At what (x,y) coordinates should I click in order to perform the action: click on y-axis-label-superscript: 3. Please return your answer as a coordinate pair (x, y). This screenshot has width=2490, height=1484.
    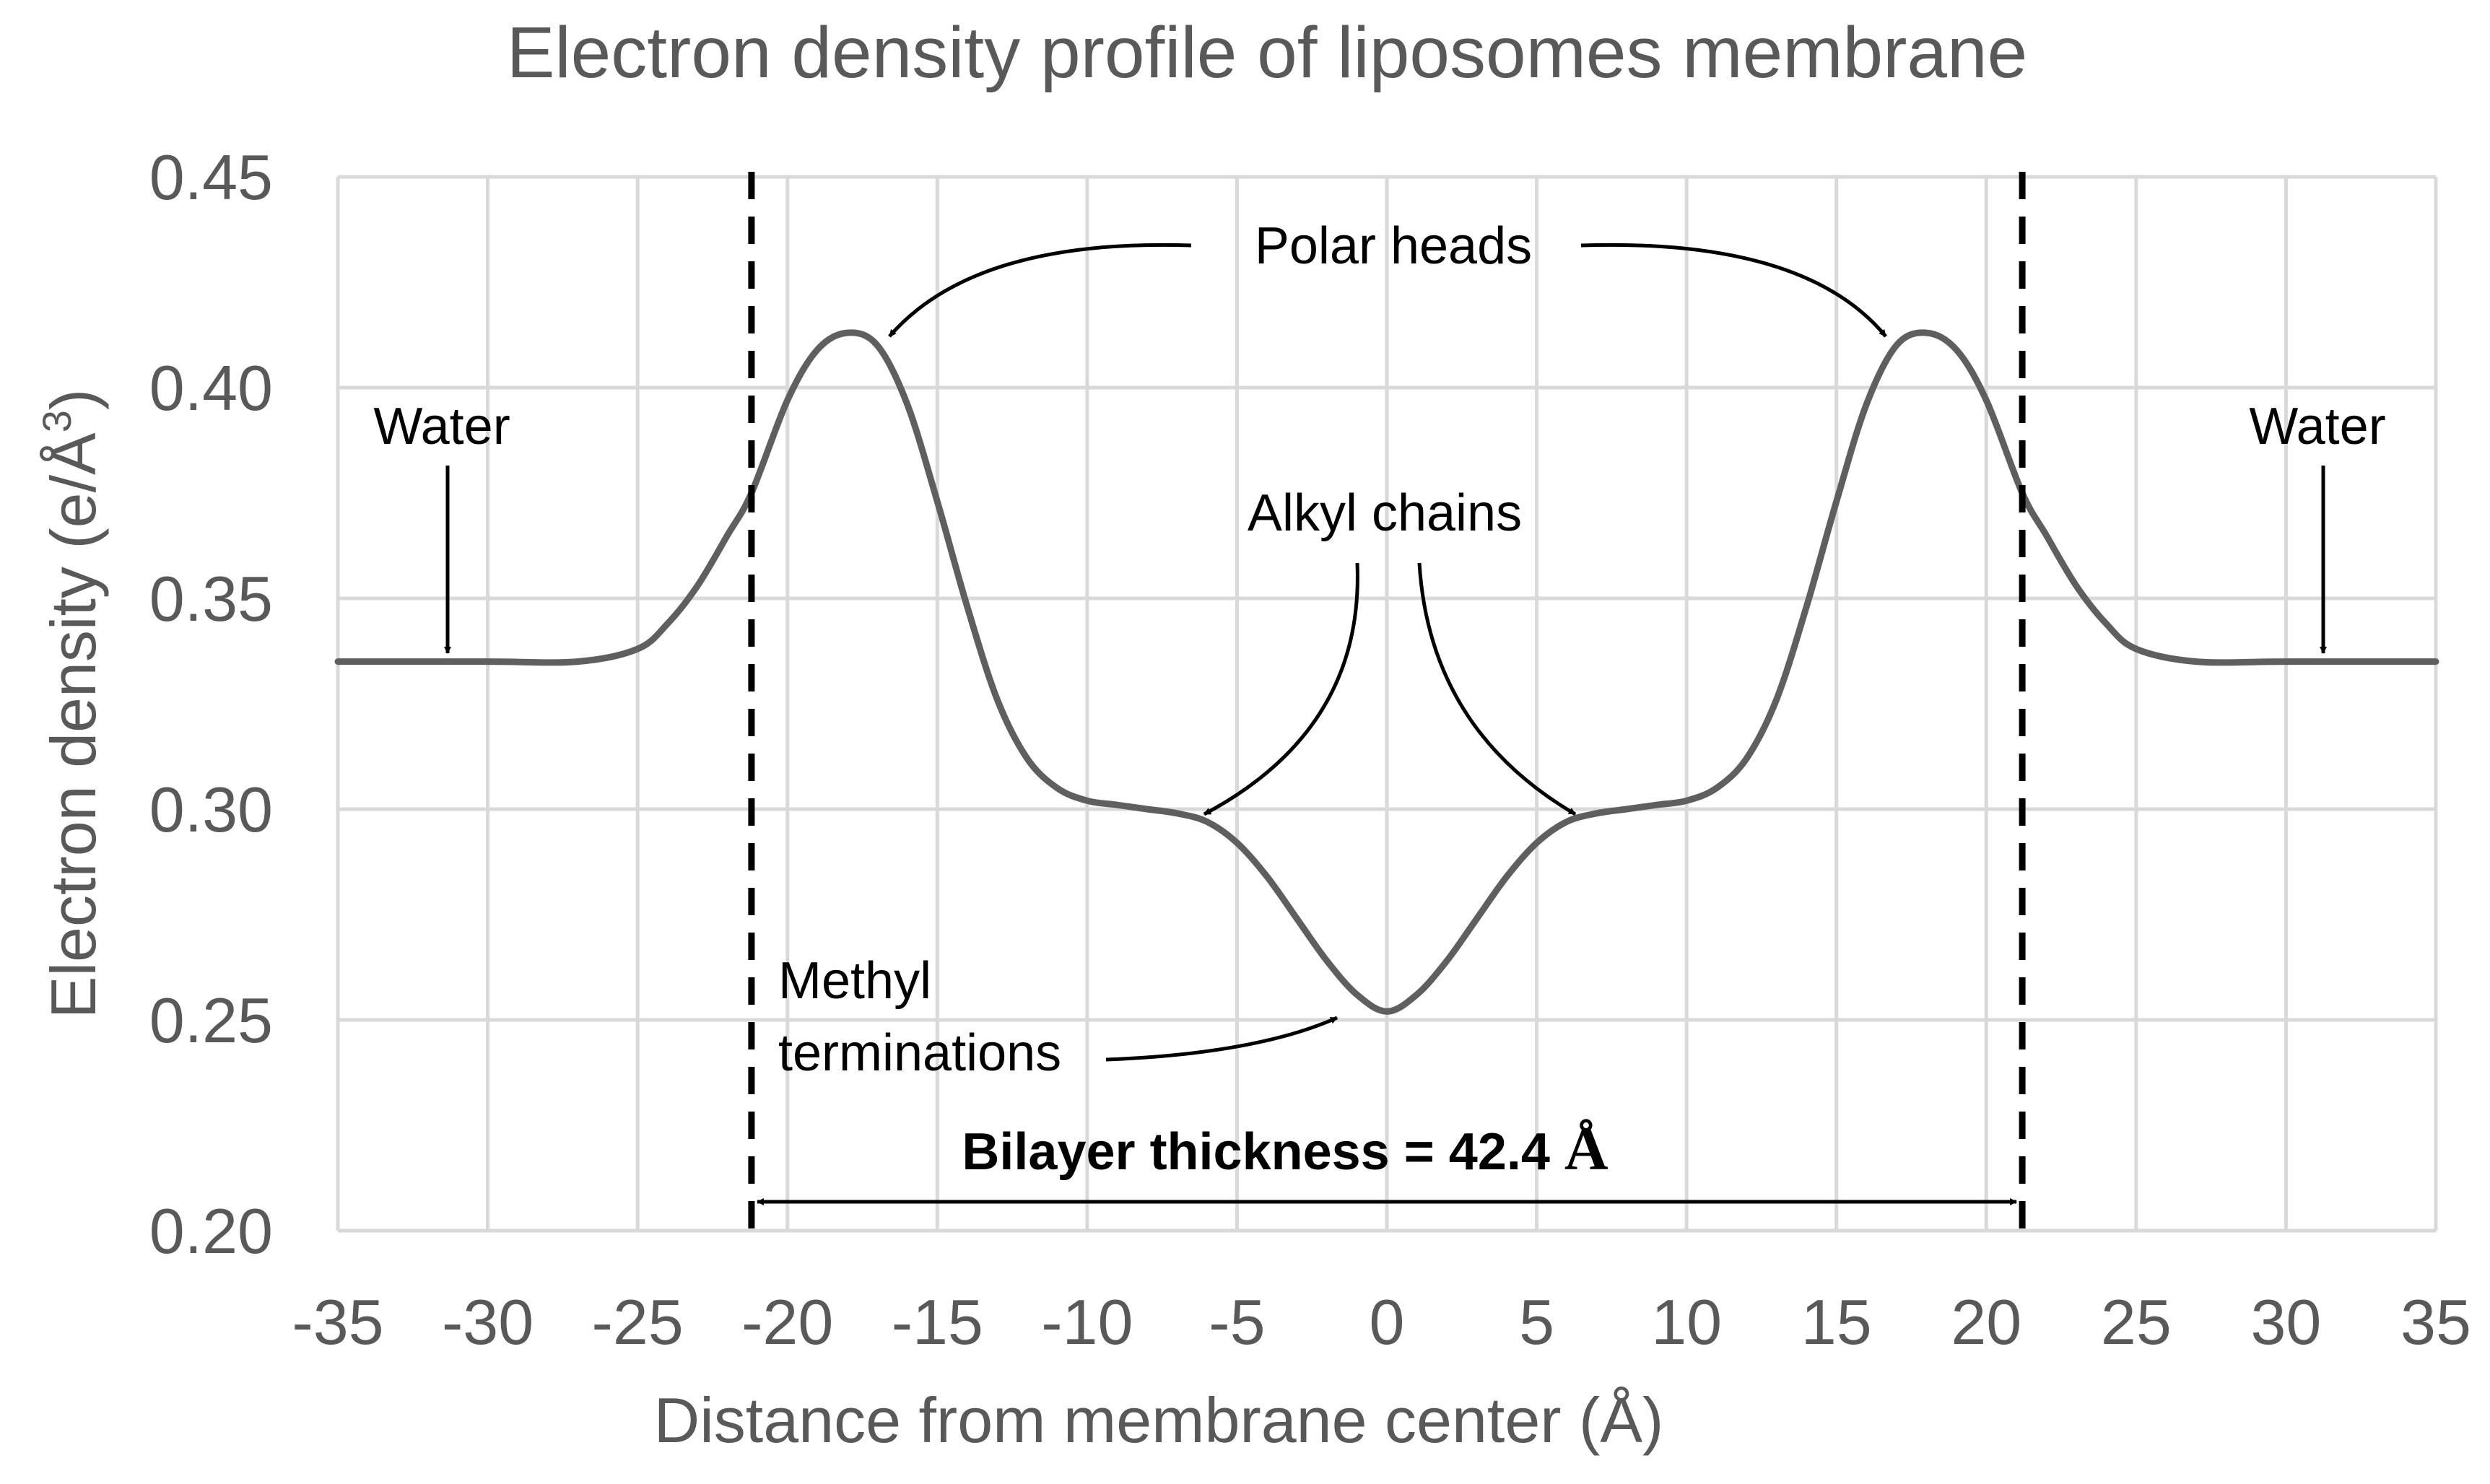
    Looking at the image, I should click on (56, 421).